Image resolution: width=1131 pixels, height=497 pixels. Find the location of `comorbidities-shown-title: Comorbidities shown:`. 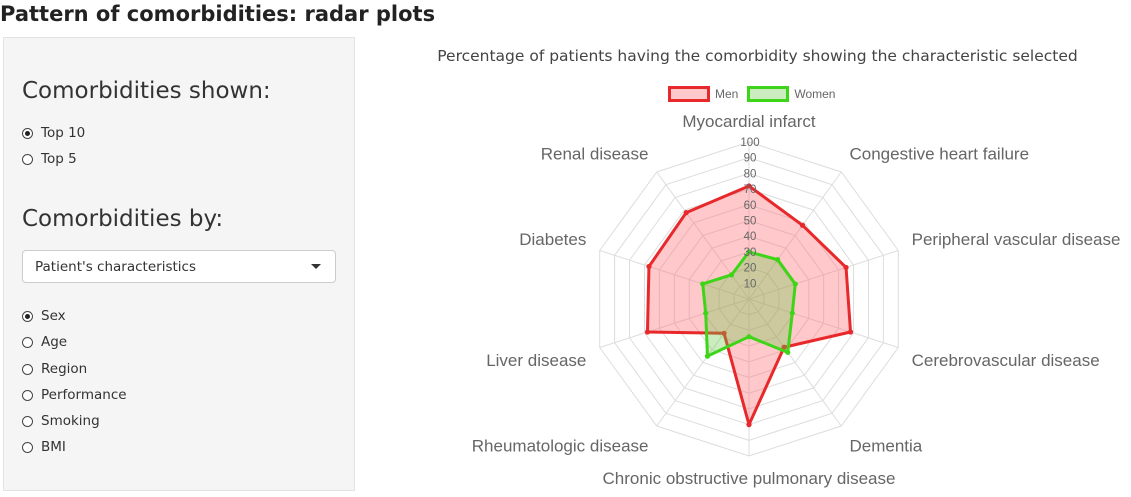

comorbidities-shown-title: Comorbidities shown: is located at coordinates (146, 91).